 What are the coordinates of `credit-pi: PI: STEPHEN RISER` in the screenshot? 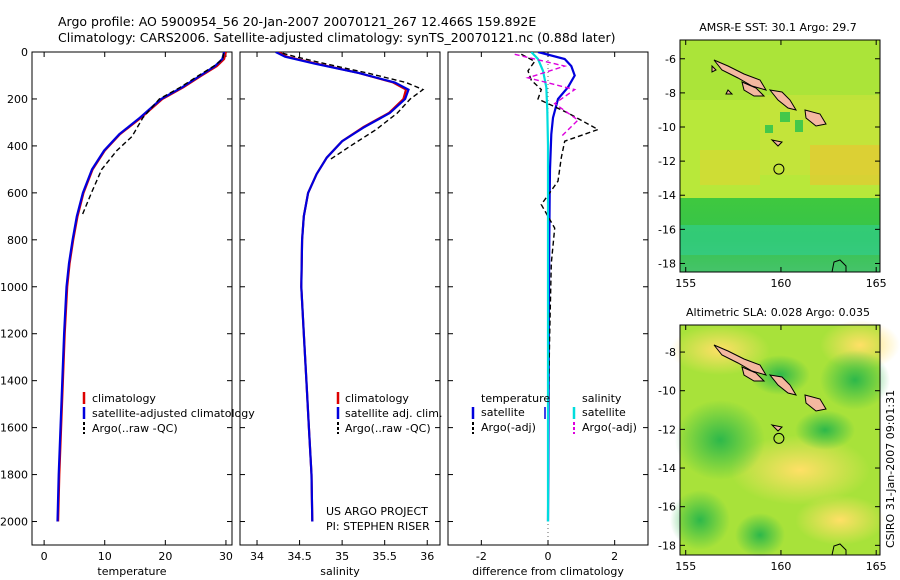 It's located at (378, 526).